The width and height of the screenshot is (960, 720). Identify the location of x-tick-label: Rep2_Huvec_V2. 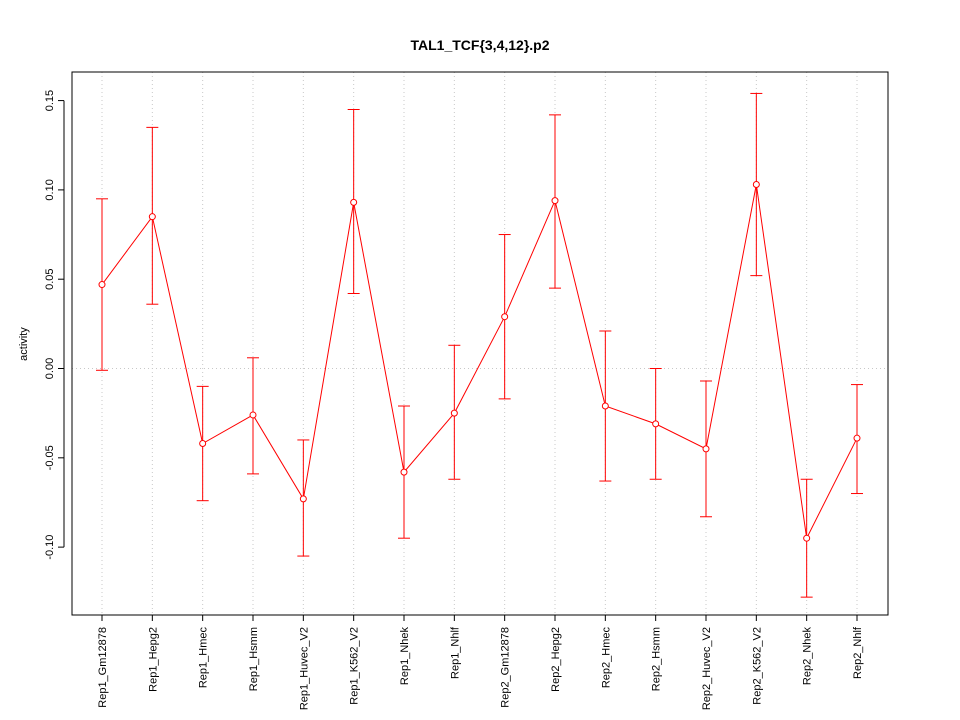
(707, 668).